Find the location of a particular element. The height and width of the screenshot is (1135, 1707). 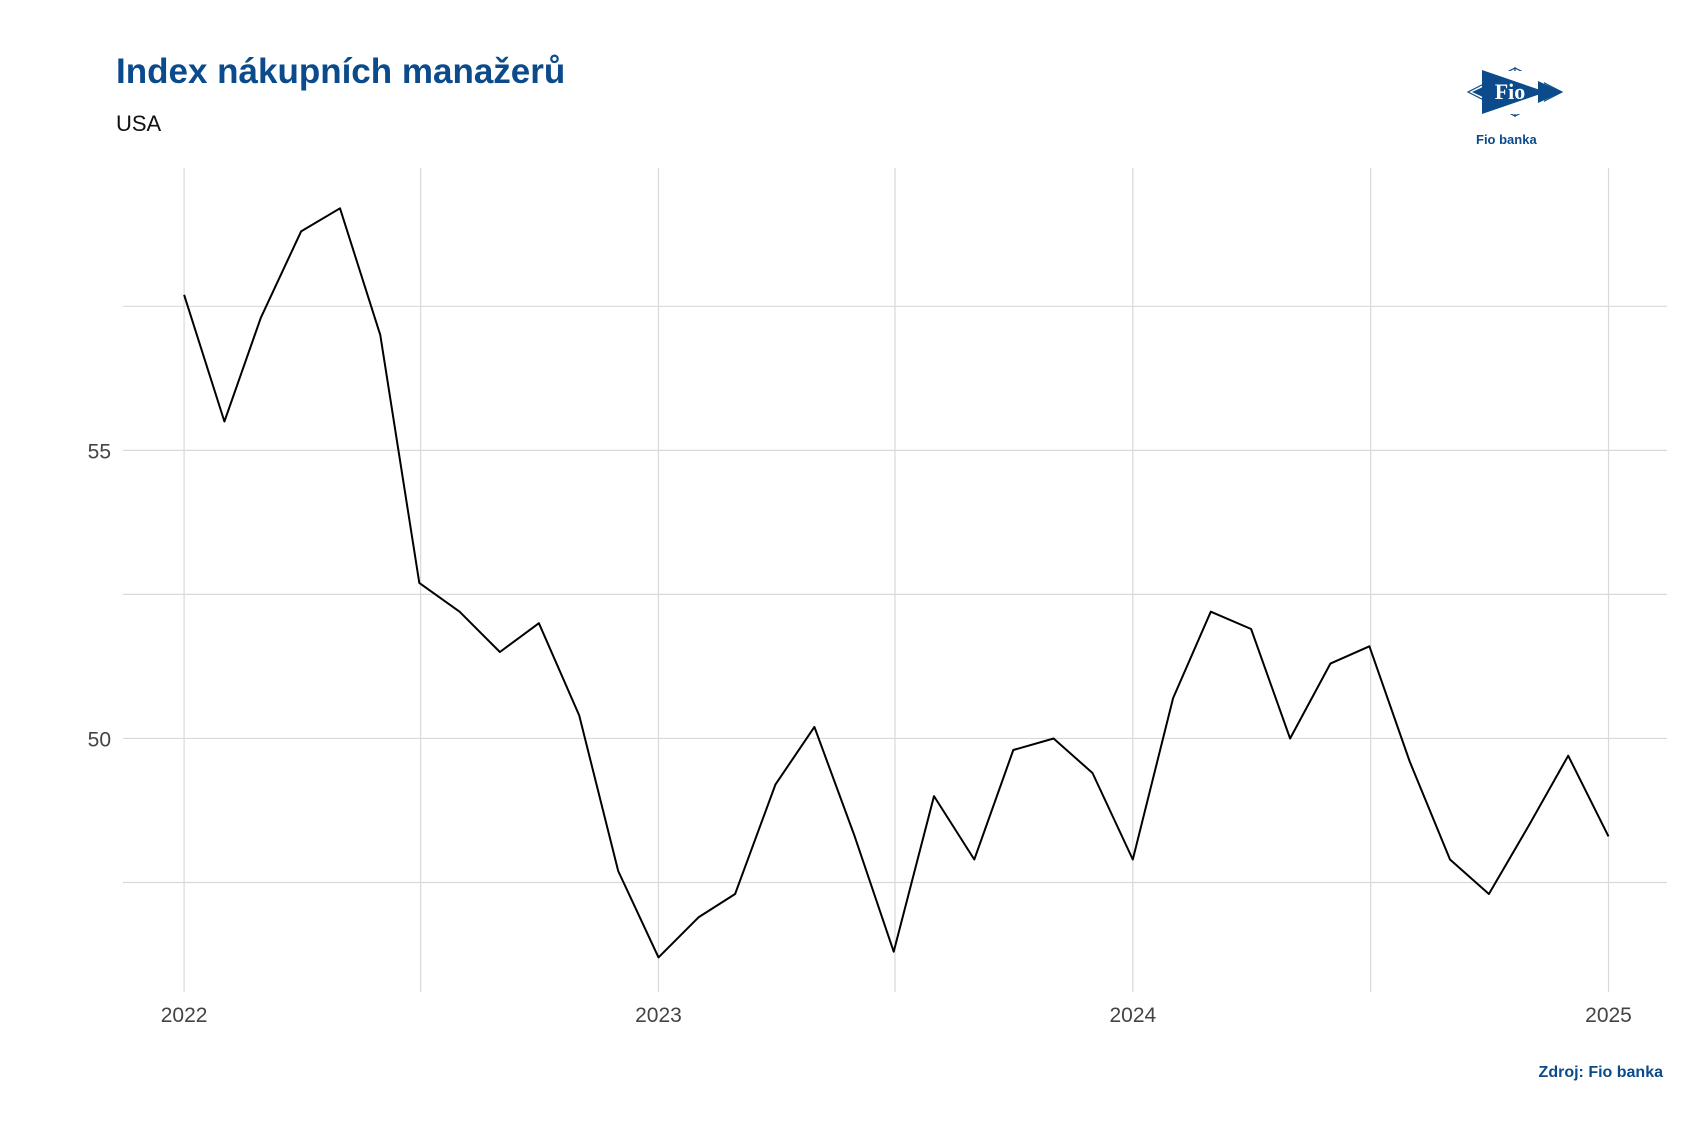

fio-banka-logo: Fio is located at coordinates (1515, 92).